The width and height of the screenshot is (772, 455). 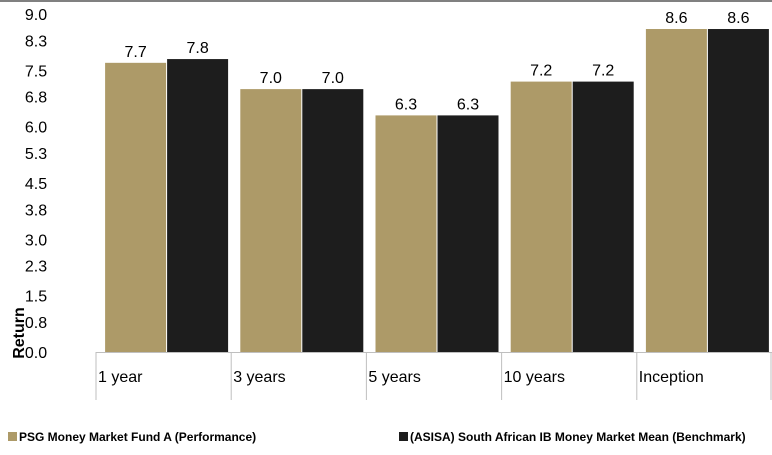 I want to click on data-label: 7.7, so click(x=135, y=52).